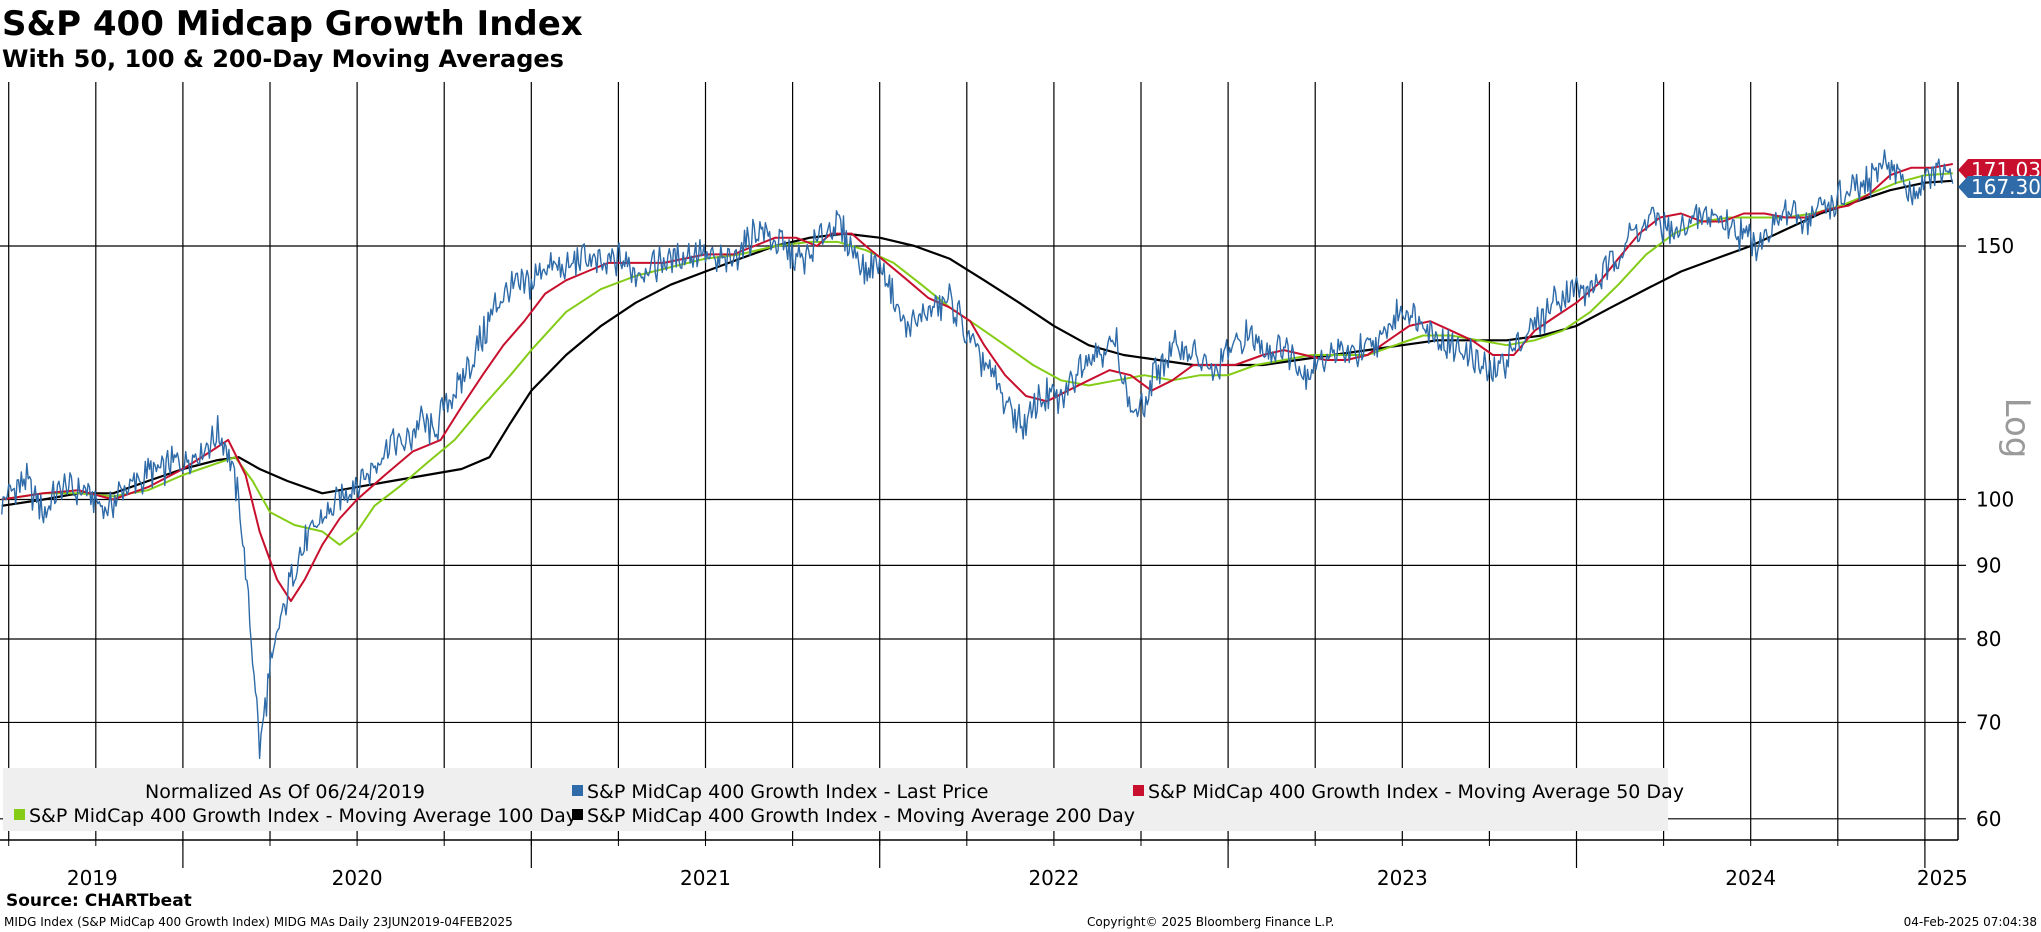 Image resolution: width=2041 pixels, height=932 pixels. Describe the element at coordinates (1211, 922) in the screenshot. I see `footer-copyright: Copyright© 2025 Bloomberg Finance L.P.` at that location.